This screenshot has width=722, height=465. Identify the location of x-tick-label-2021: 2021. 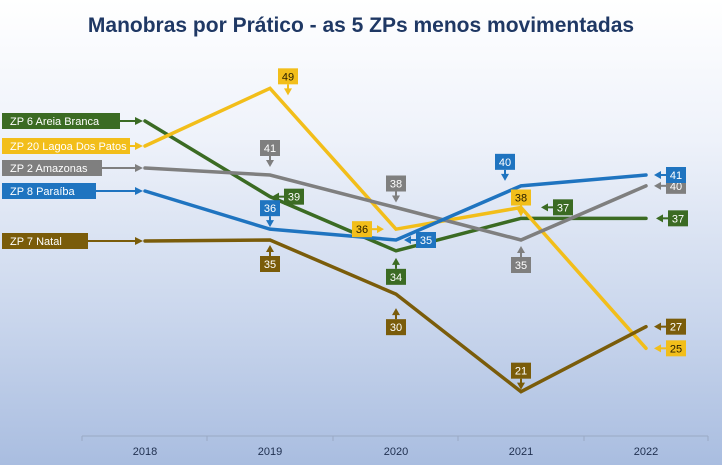
(521, 452).